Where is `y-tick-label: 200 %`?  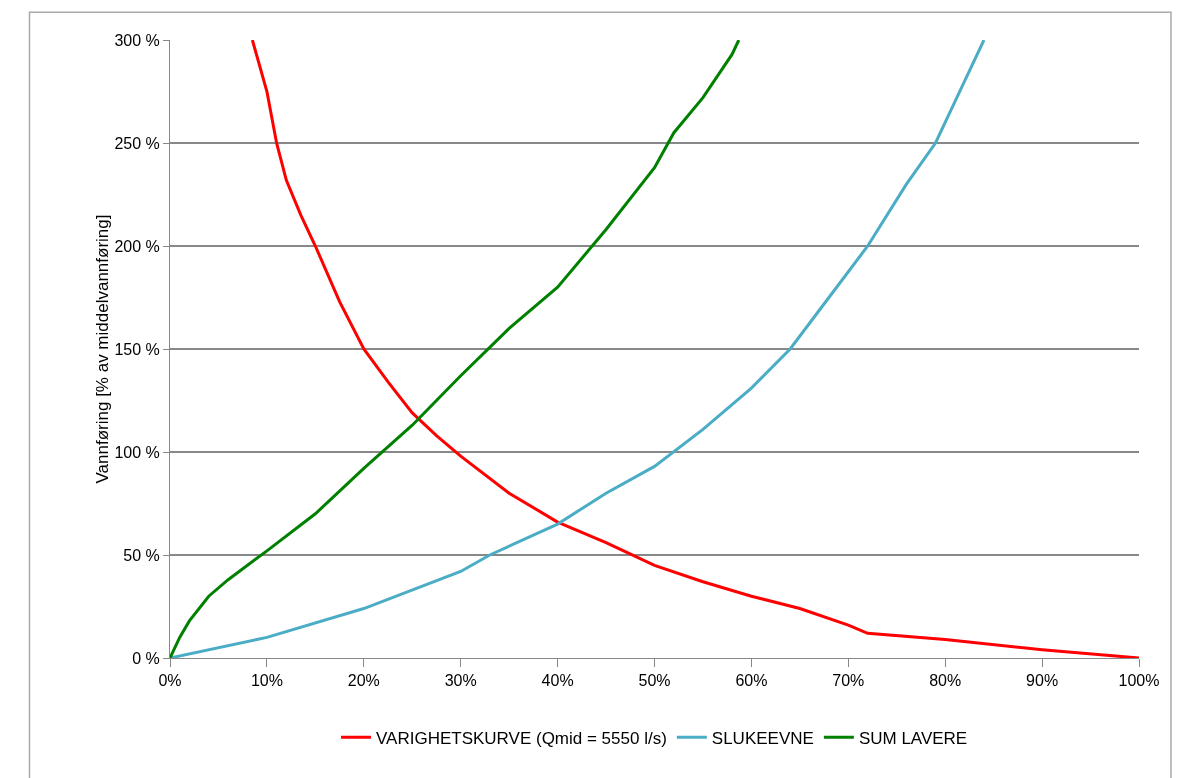 y-tick-label: 200 % is located at coordinates (137, 246).